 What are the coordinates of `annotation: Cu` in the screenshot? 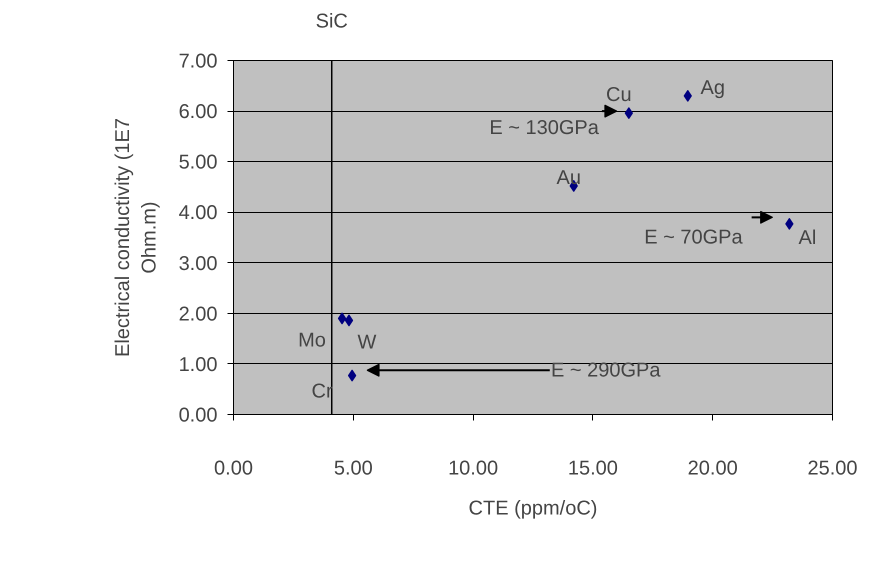 It's located at (619, 95).